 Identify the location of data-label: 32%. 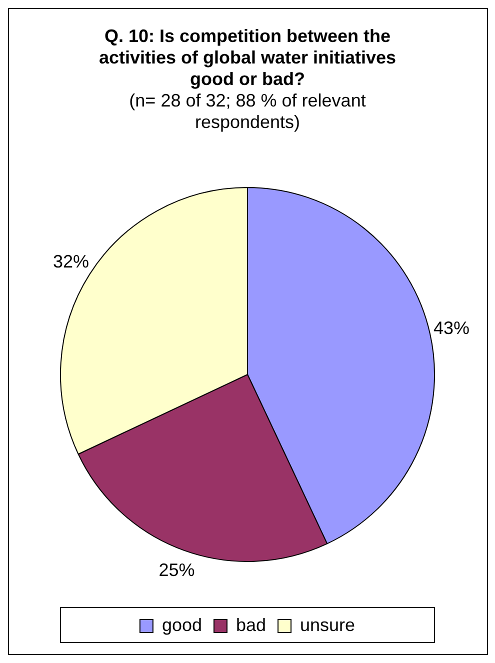
(71, 261).